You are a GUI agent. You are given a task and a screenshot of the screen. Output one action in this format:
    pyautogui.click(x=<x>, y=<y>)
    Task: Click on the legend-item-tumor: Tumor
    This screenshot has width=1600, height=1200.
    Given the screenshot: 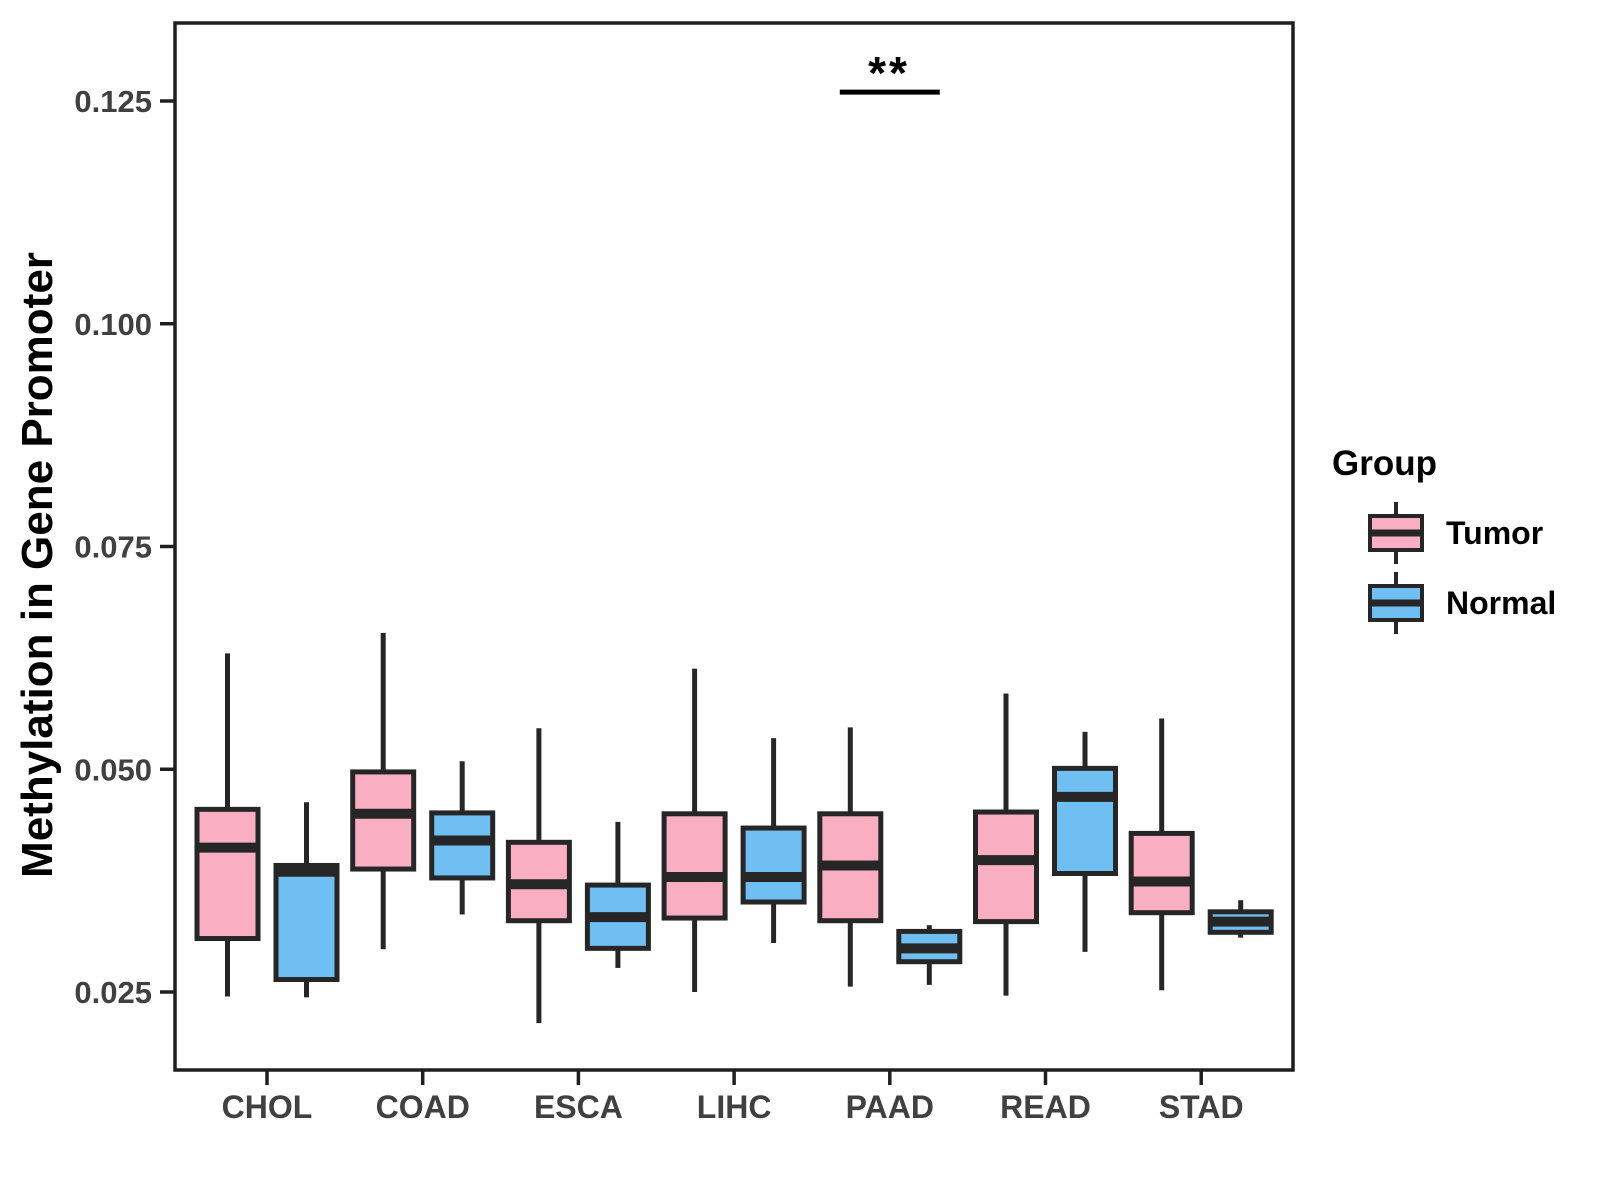 What is the action you would take?
    pyautogui.click(x=1478, y=533)
    